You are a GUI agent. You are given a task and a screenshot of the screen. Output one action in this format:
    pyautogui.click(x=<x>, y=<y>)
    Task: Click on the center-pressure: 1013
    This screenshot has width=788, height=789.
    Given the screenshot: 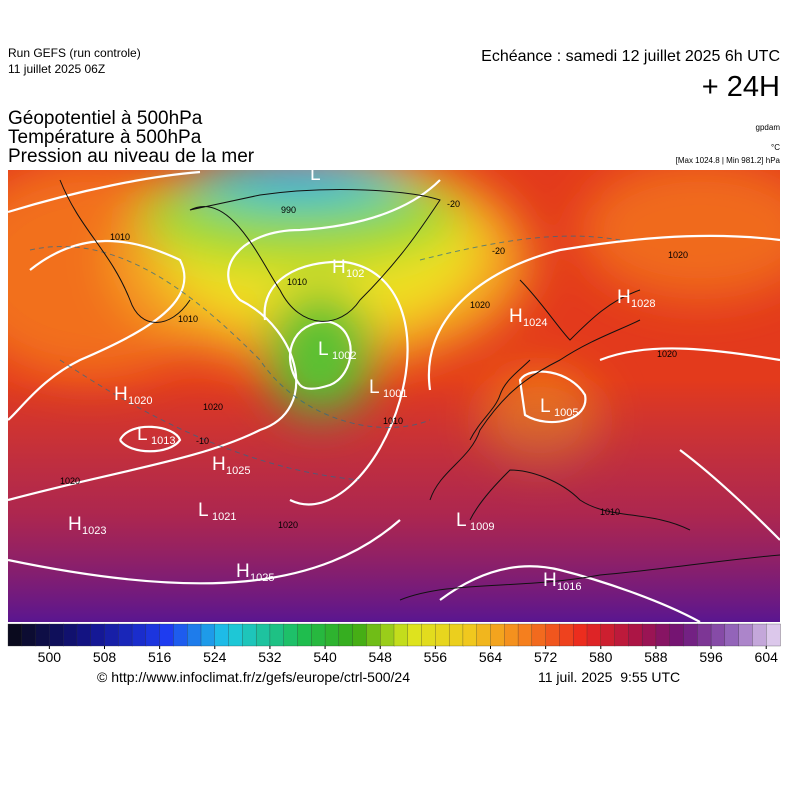 What is the action you would take?
    pyautogui.click(x=163, y=441)
    